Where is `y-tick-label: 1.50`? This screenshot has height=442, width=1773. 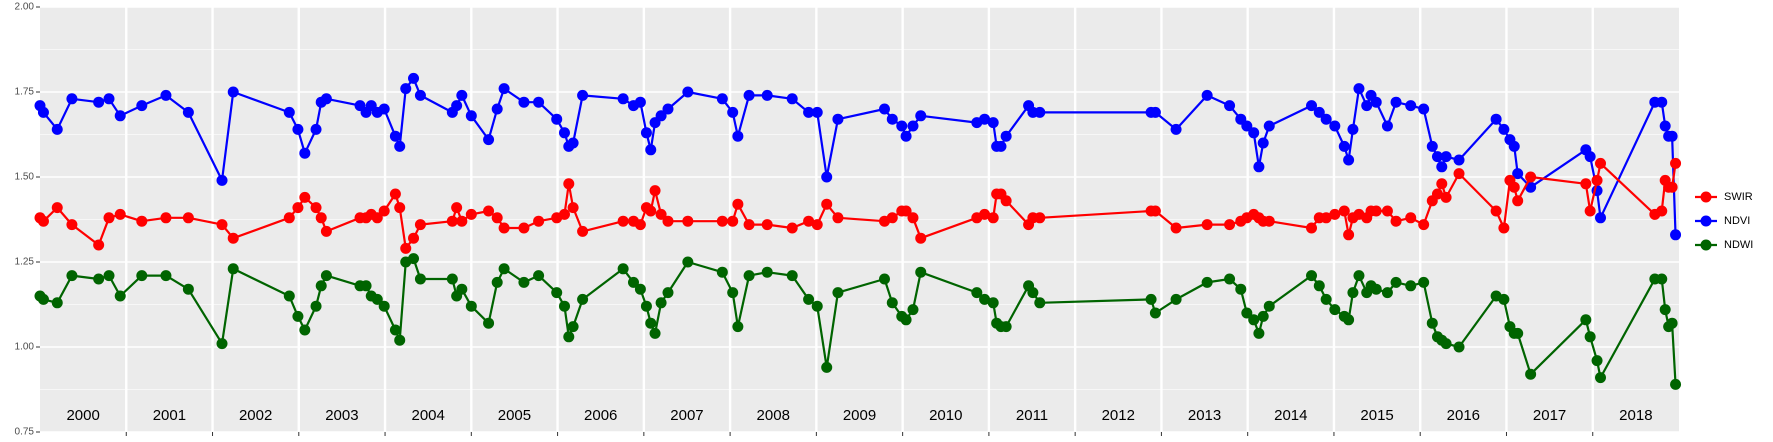 y-tick-label: 1.50 is located at coordinates (25, 177).